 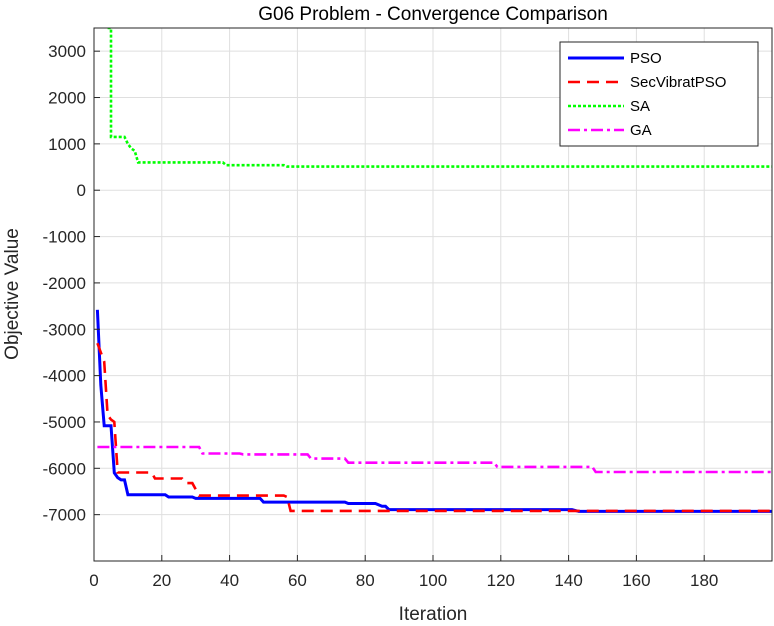 What do you see at coordinates (646, 58) in the screenshot?
I see `legend-label: PSO` at bounding box center [646, 58].